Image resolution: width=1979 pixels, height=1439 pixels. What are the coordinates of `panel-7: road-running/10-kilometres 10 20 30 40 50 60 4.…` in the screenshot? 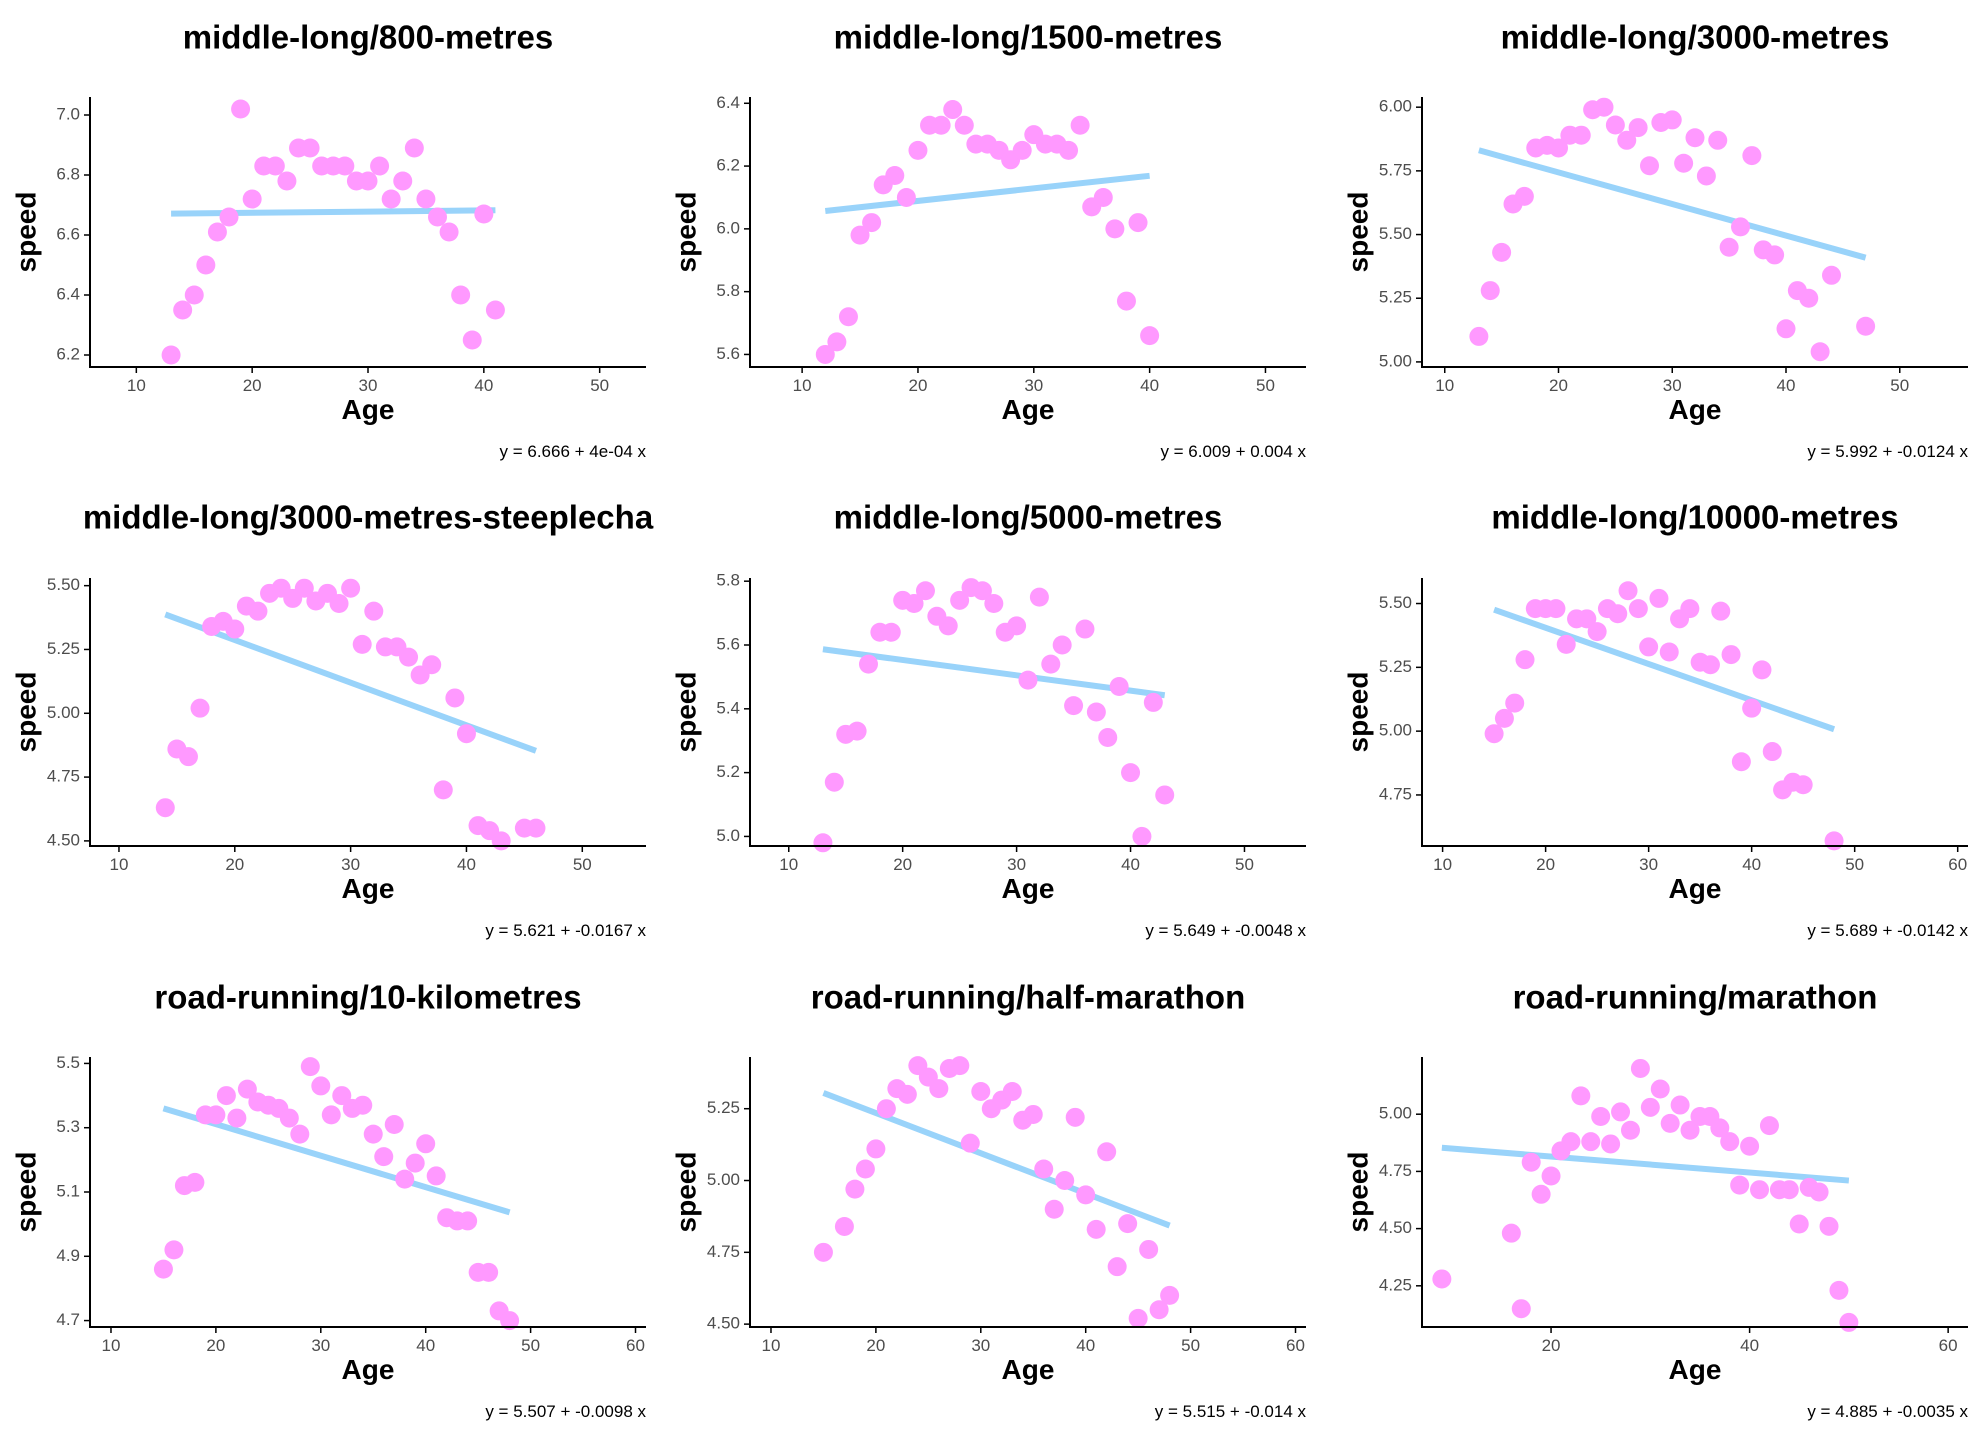 It's located at (328, 1200).